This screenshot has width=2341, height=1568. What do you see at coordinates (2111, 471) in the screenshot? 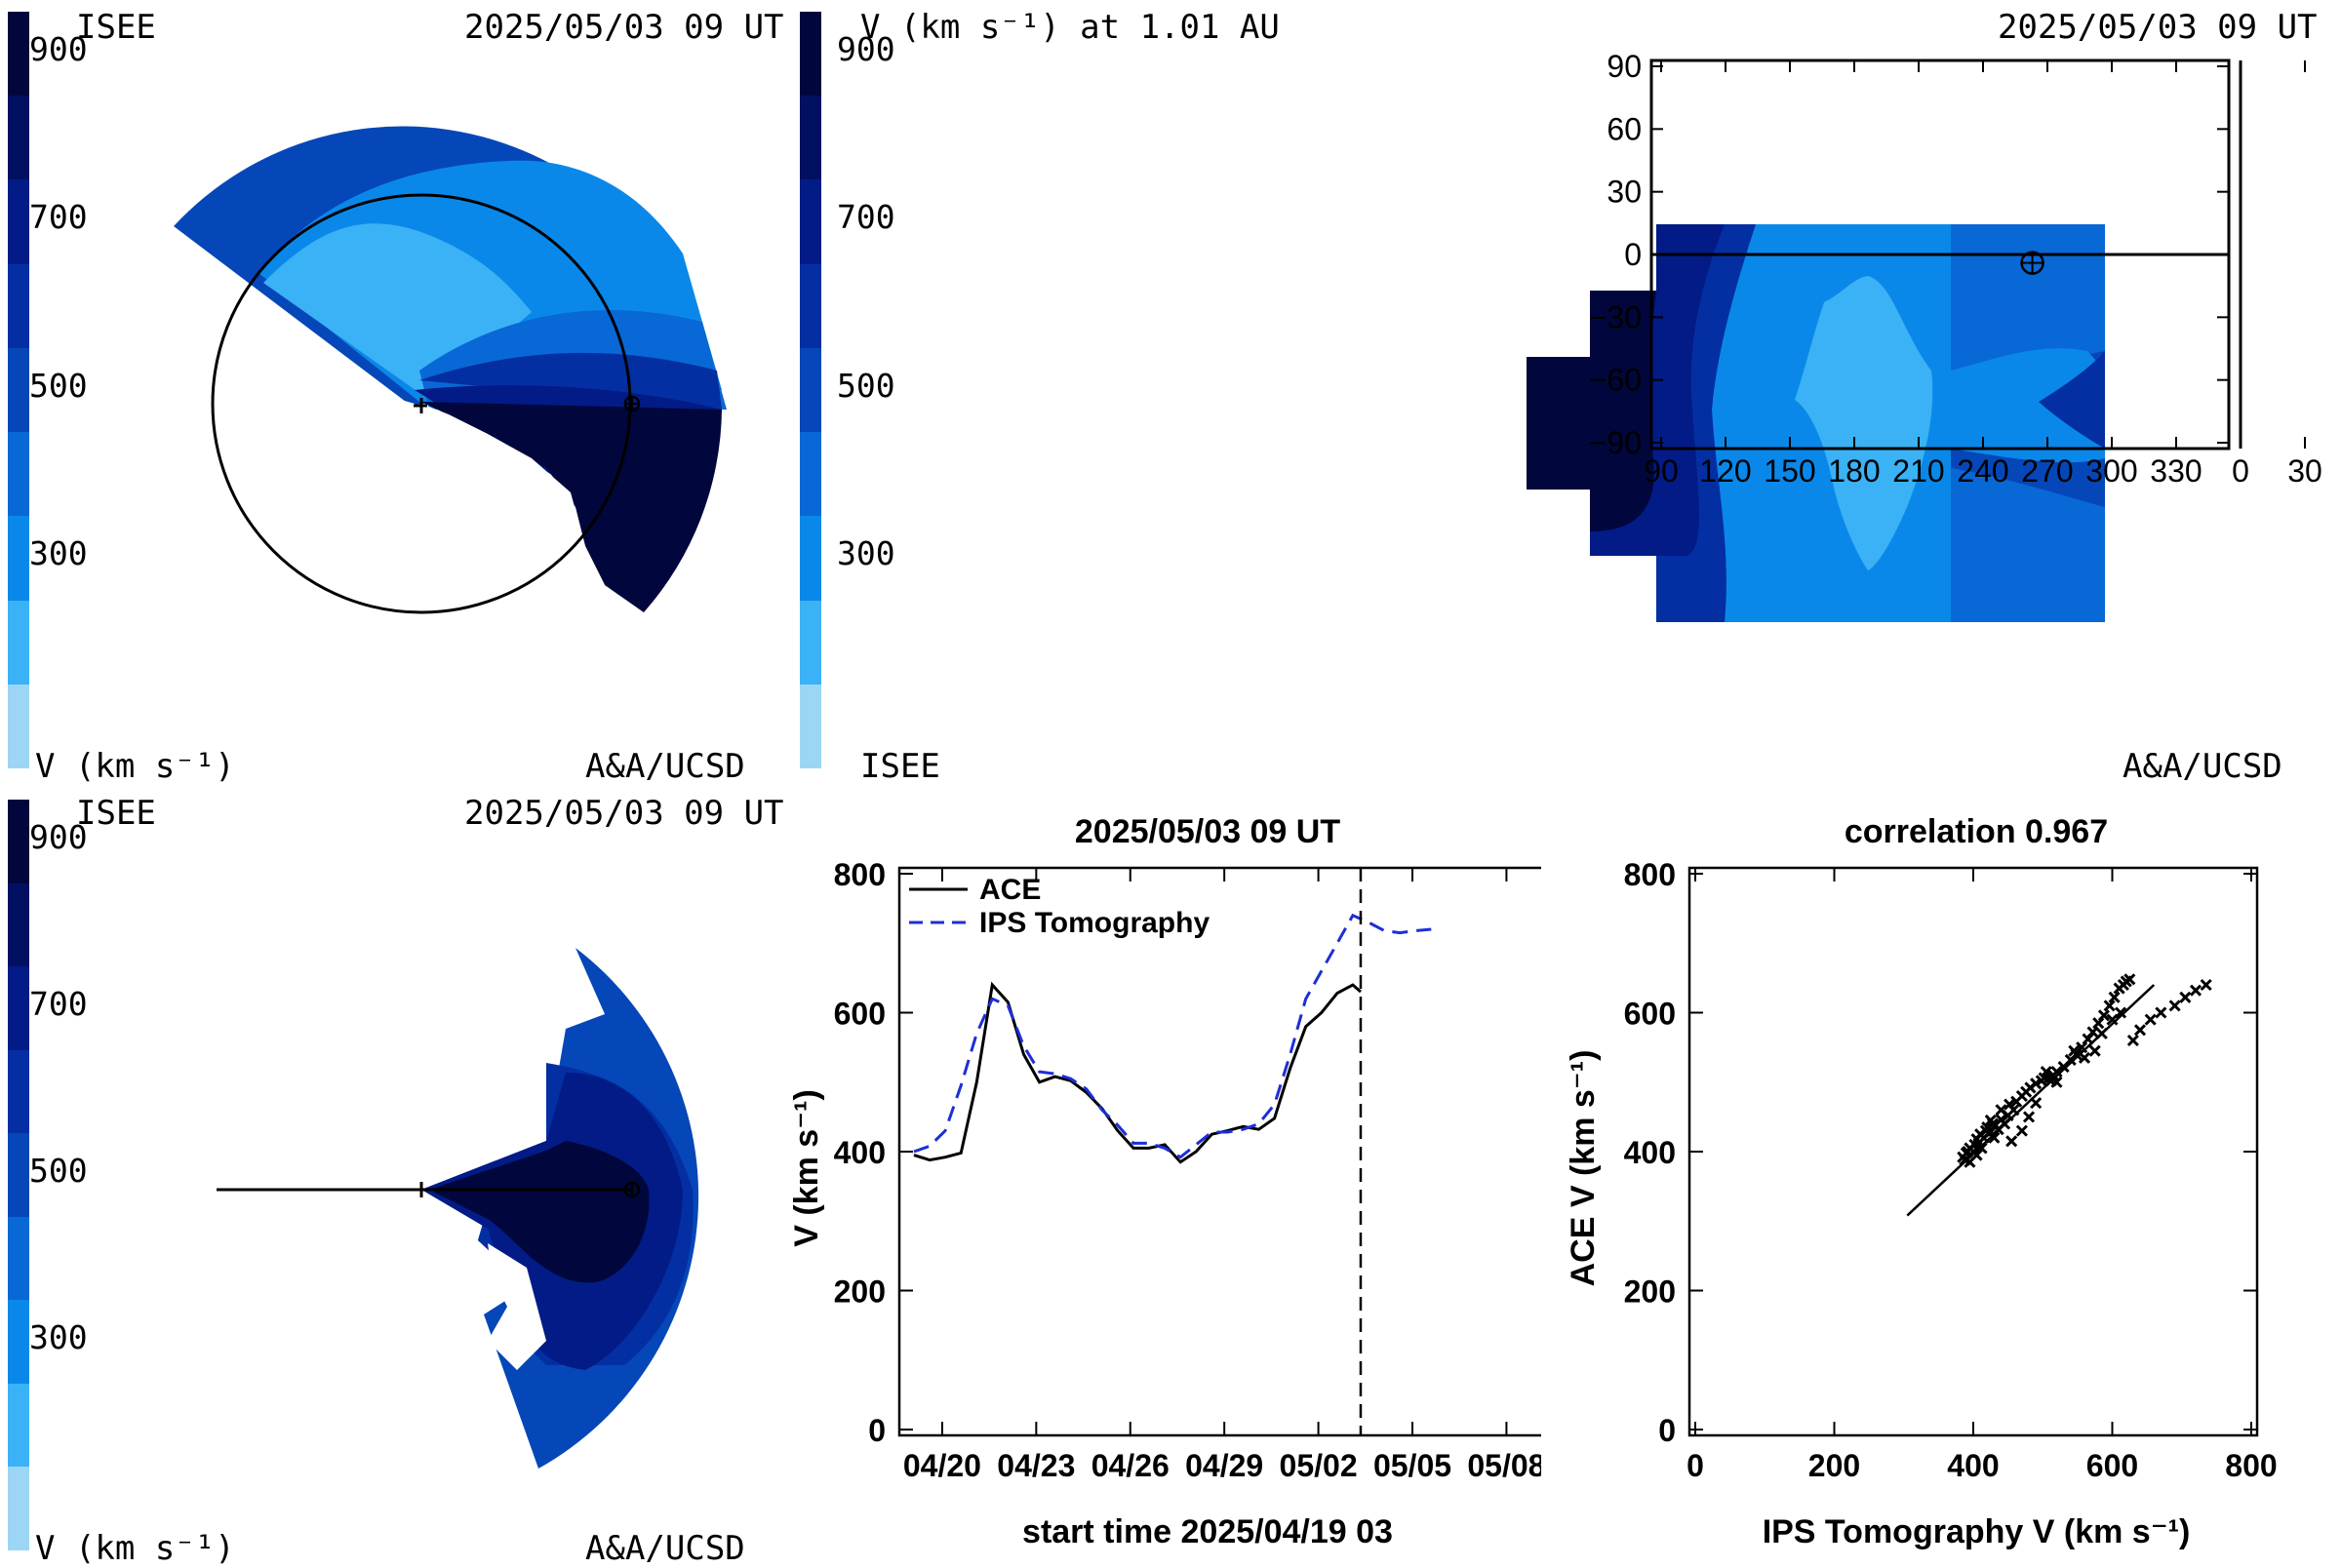
I see `map-x-tick-label: 300` at bounding box center [2111, 471].